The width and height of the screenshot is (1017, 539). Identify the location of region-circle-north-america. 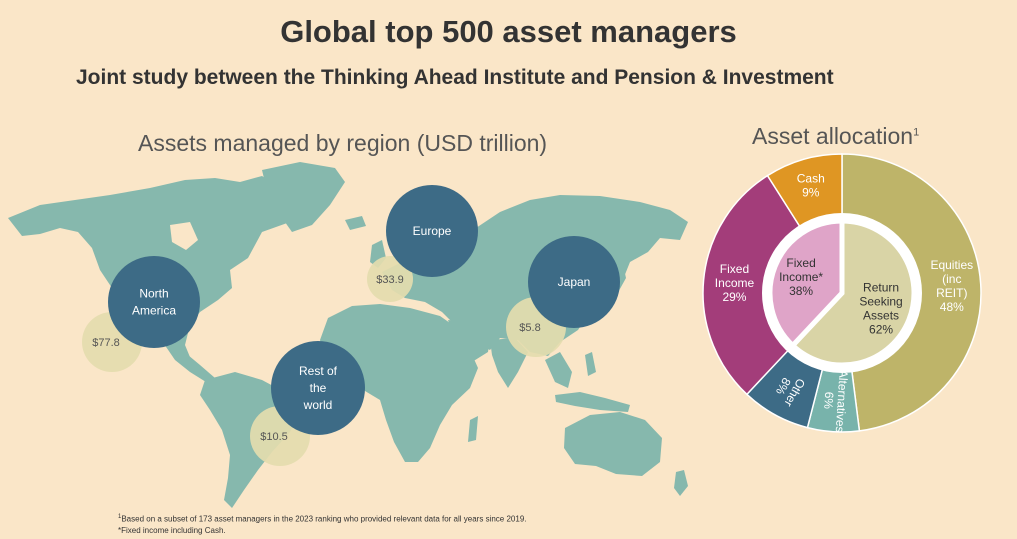
(154, 302).